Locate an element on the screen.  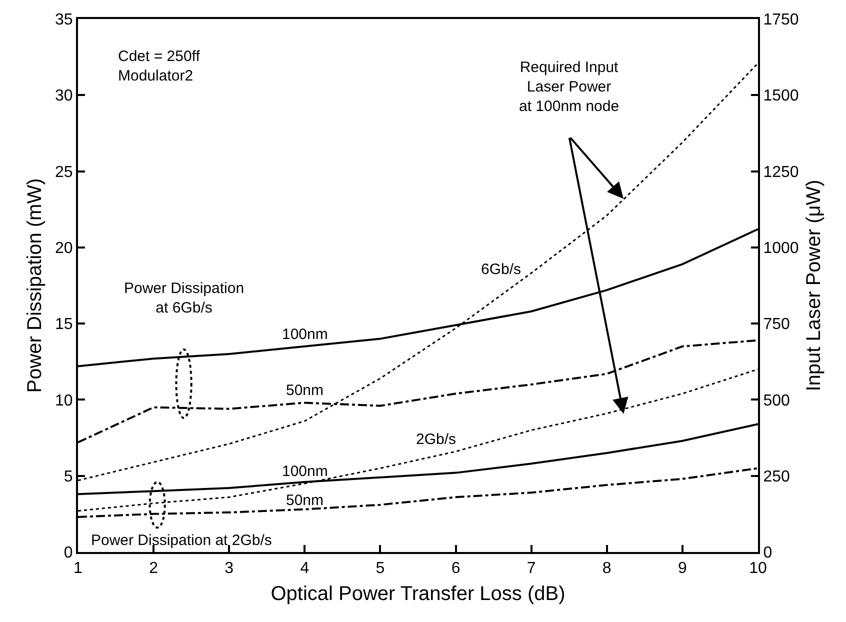
annotation: Required Input Laser Power at 100nm node is located at coordinates (569, 87).